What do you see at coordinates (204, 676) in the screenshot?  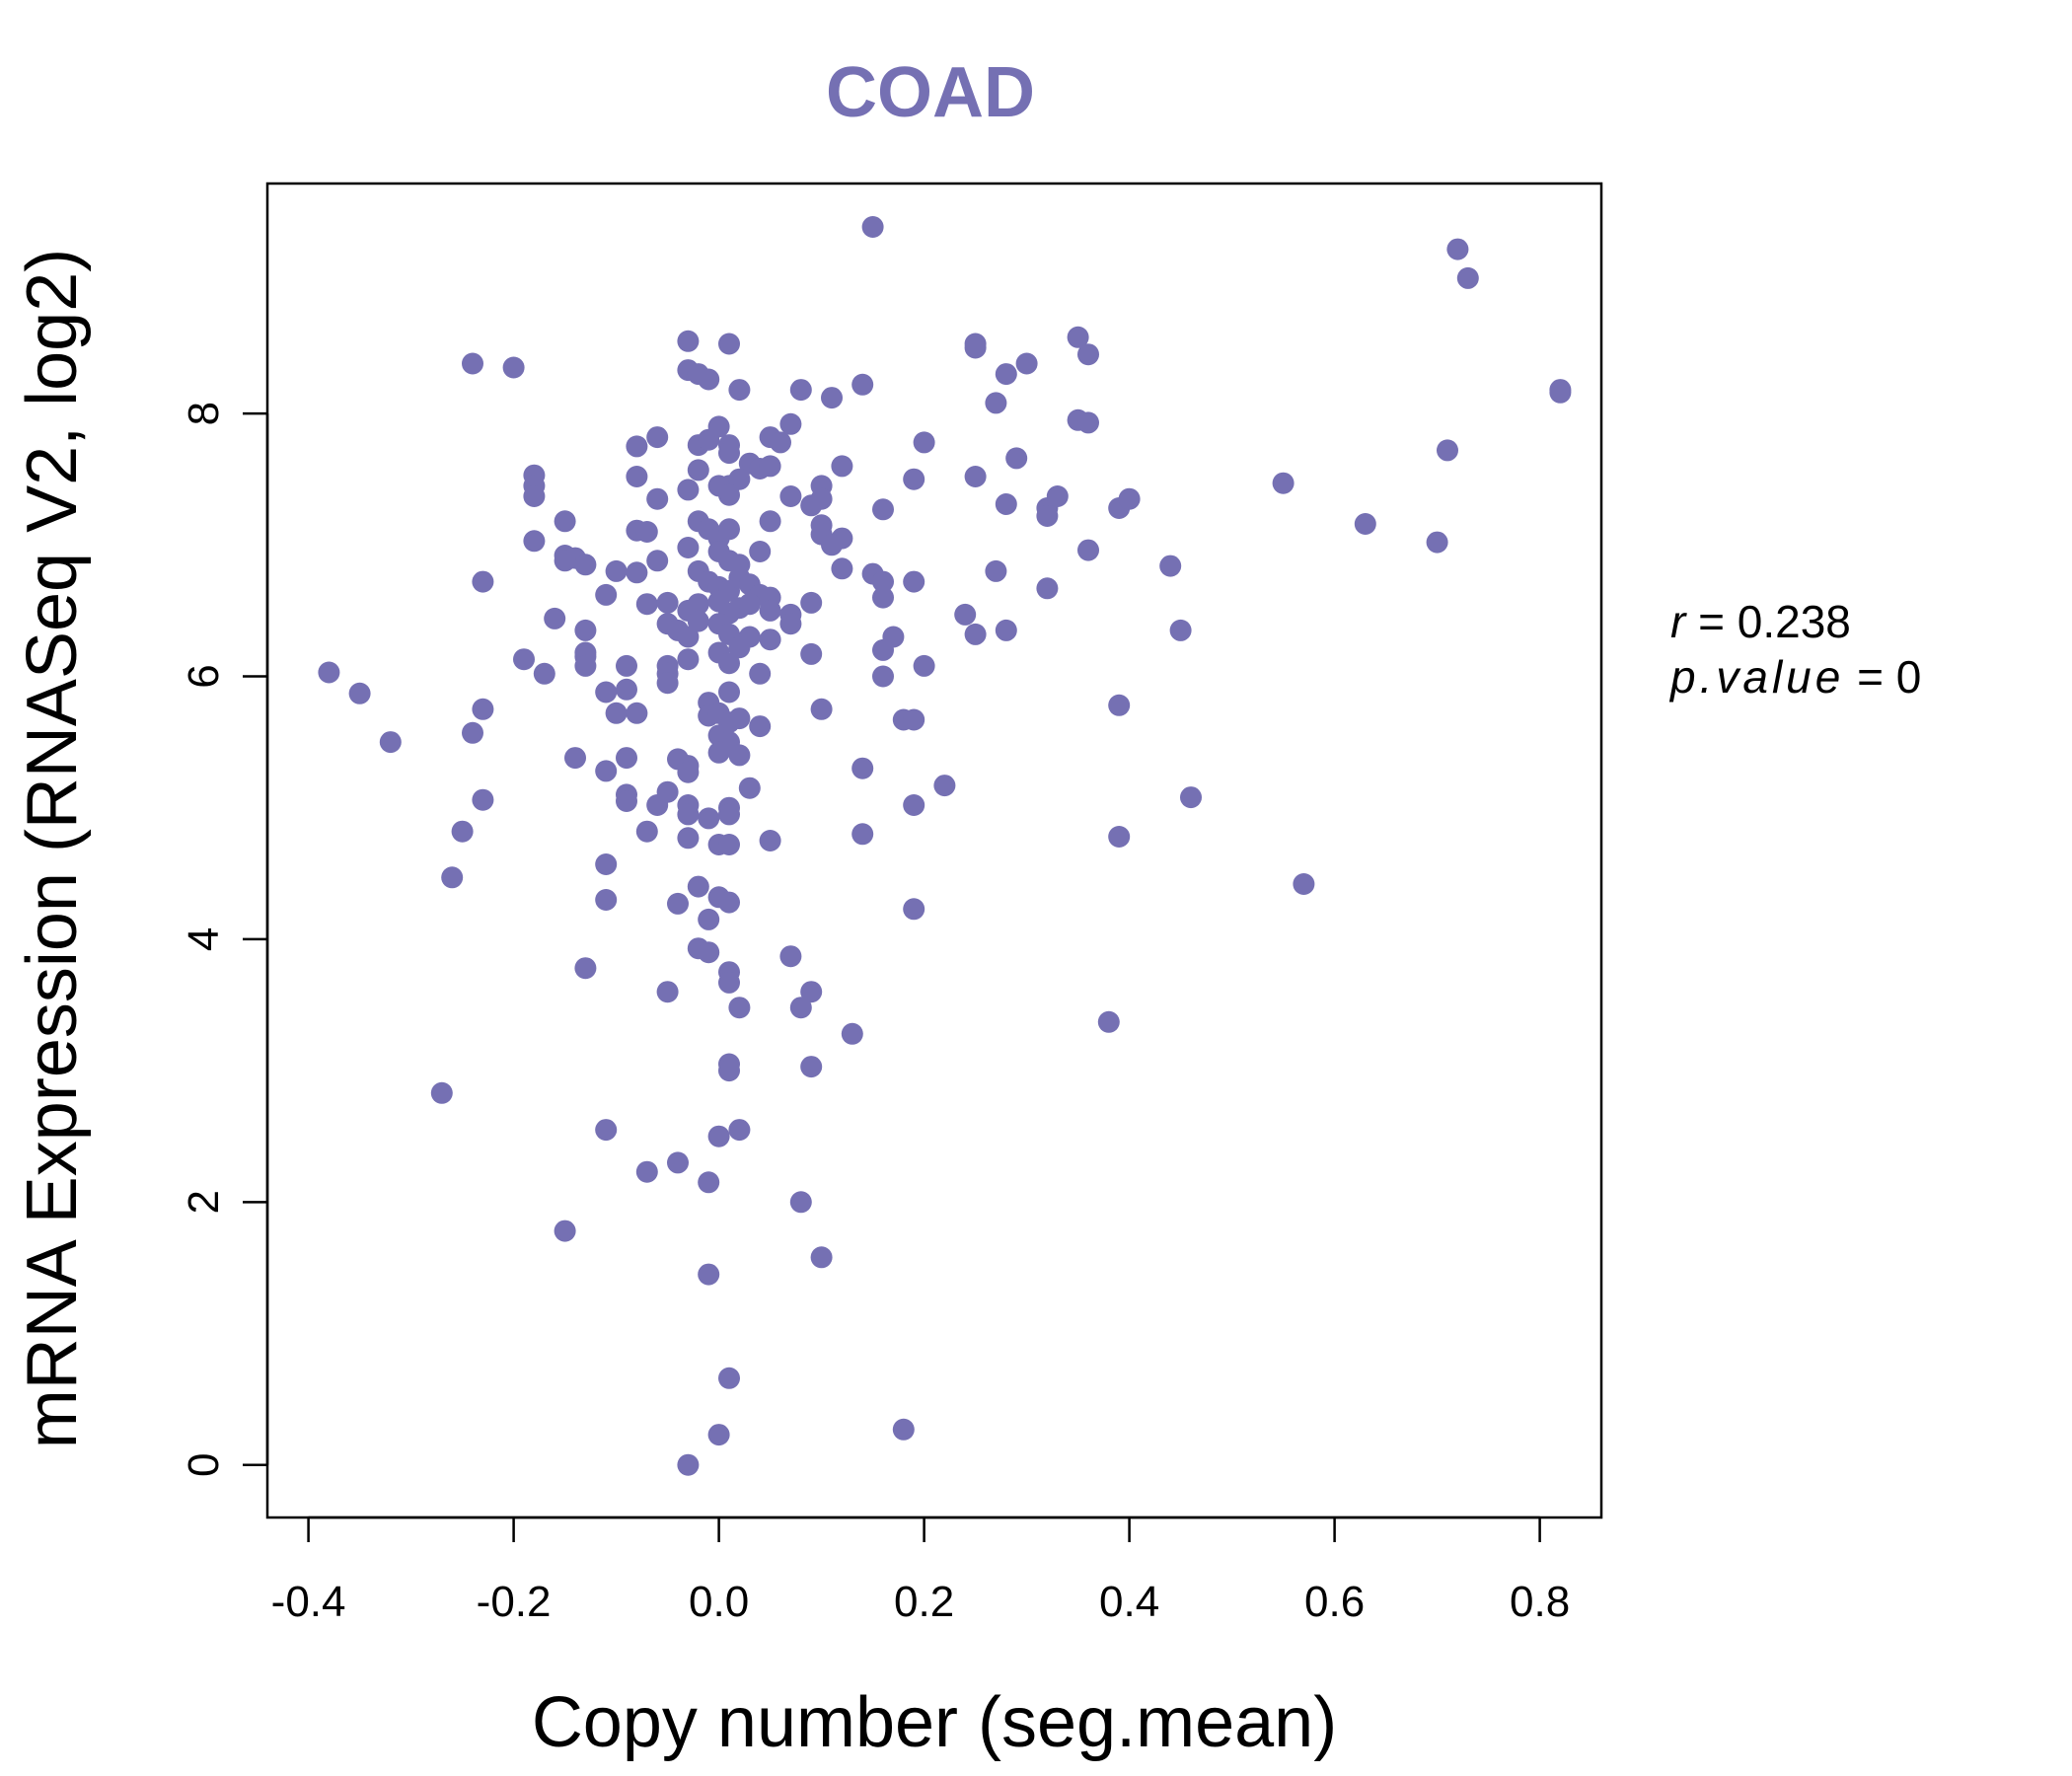 I see `y-tick-label: 6` at bounding box center [204, 676].